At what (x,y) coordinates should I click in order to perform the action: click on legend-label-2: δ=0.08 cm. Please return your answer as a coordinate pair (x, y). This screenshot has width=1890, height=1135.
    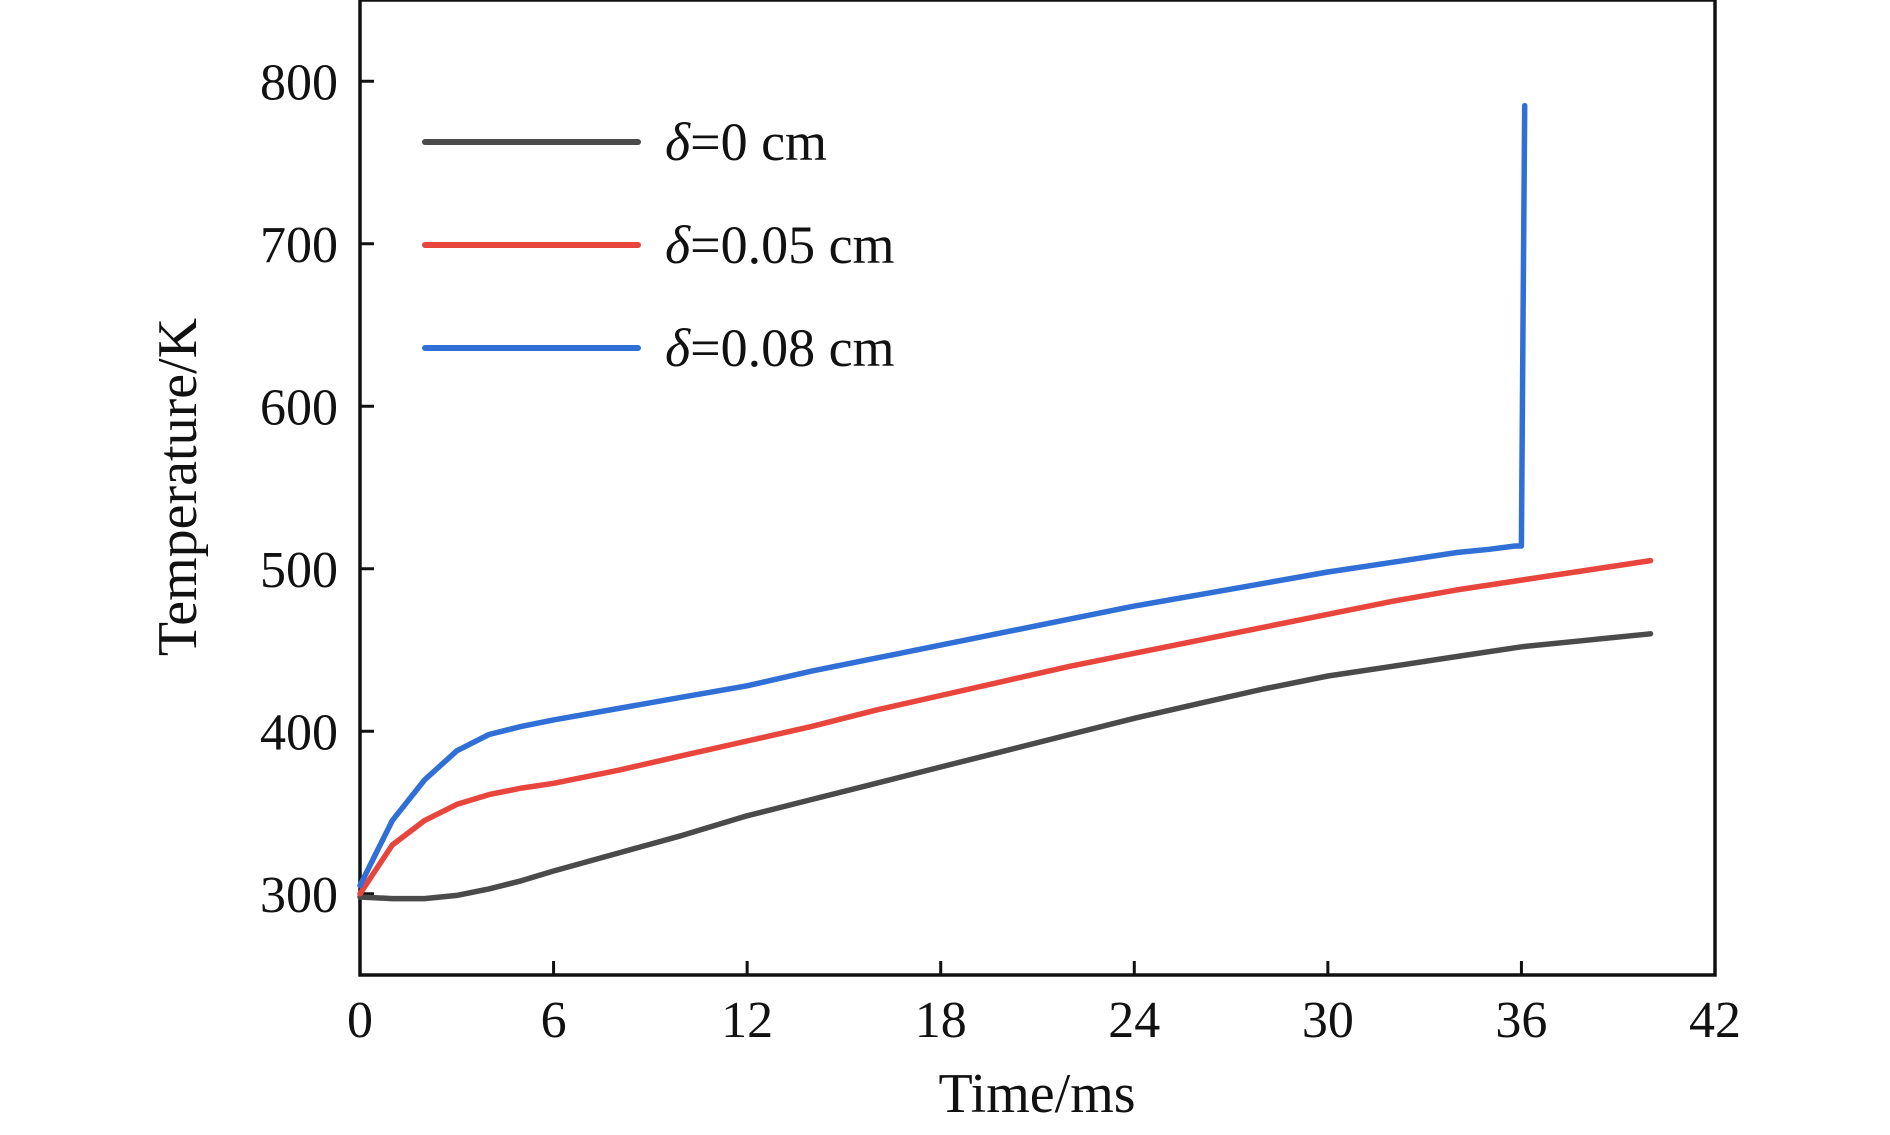
    Looking at the image, I should click on (780, 348).